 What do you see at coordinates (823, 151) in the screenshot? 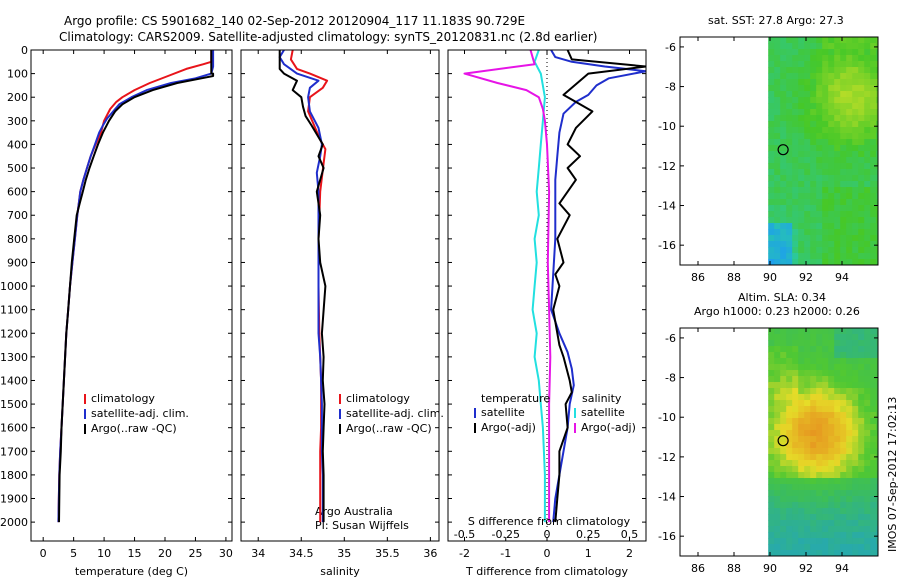
I see `sst-map` at bounding box center [823, 151].